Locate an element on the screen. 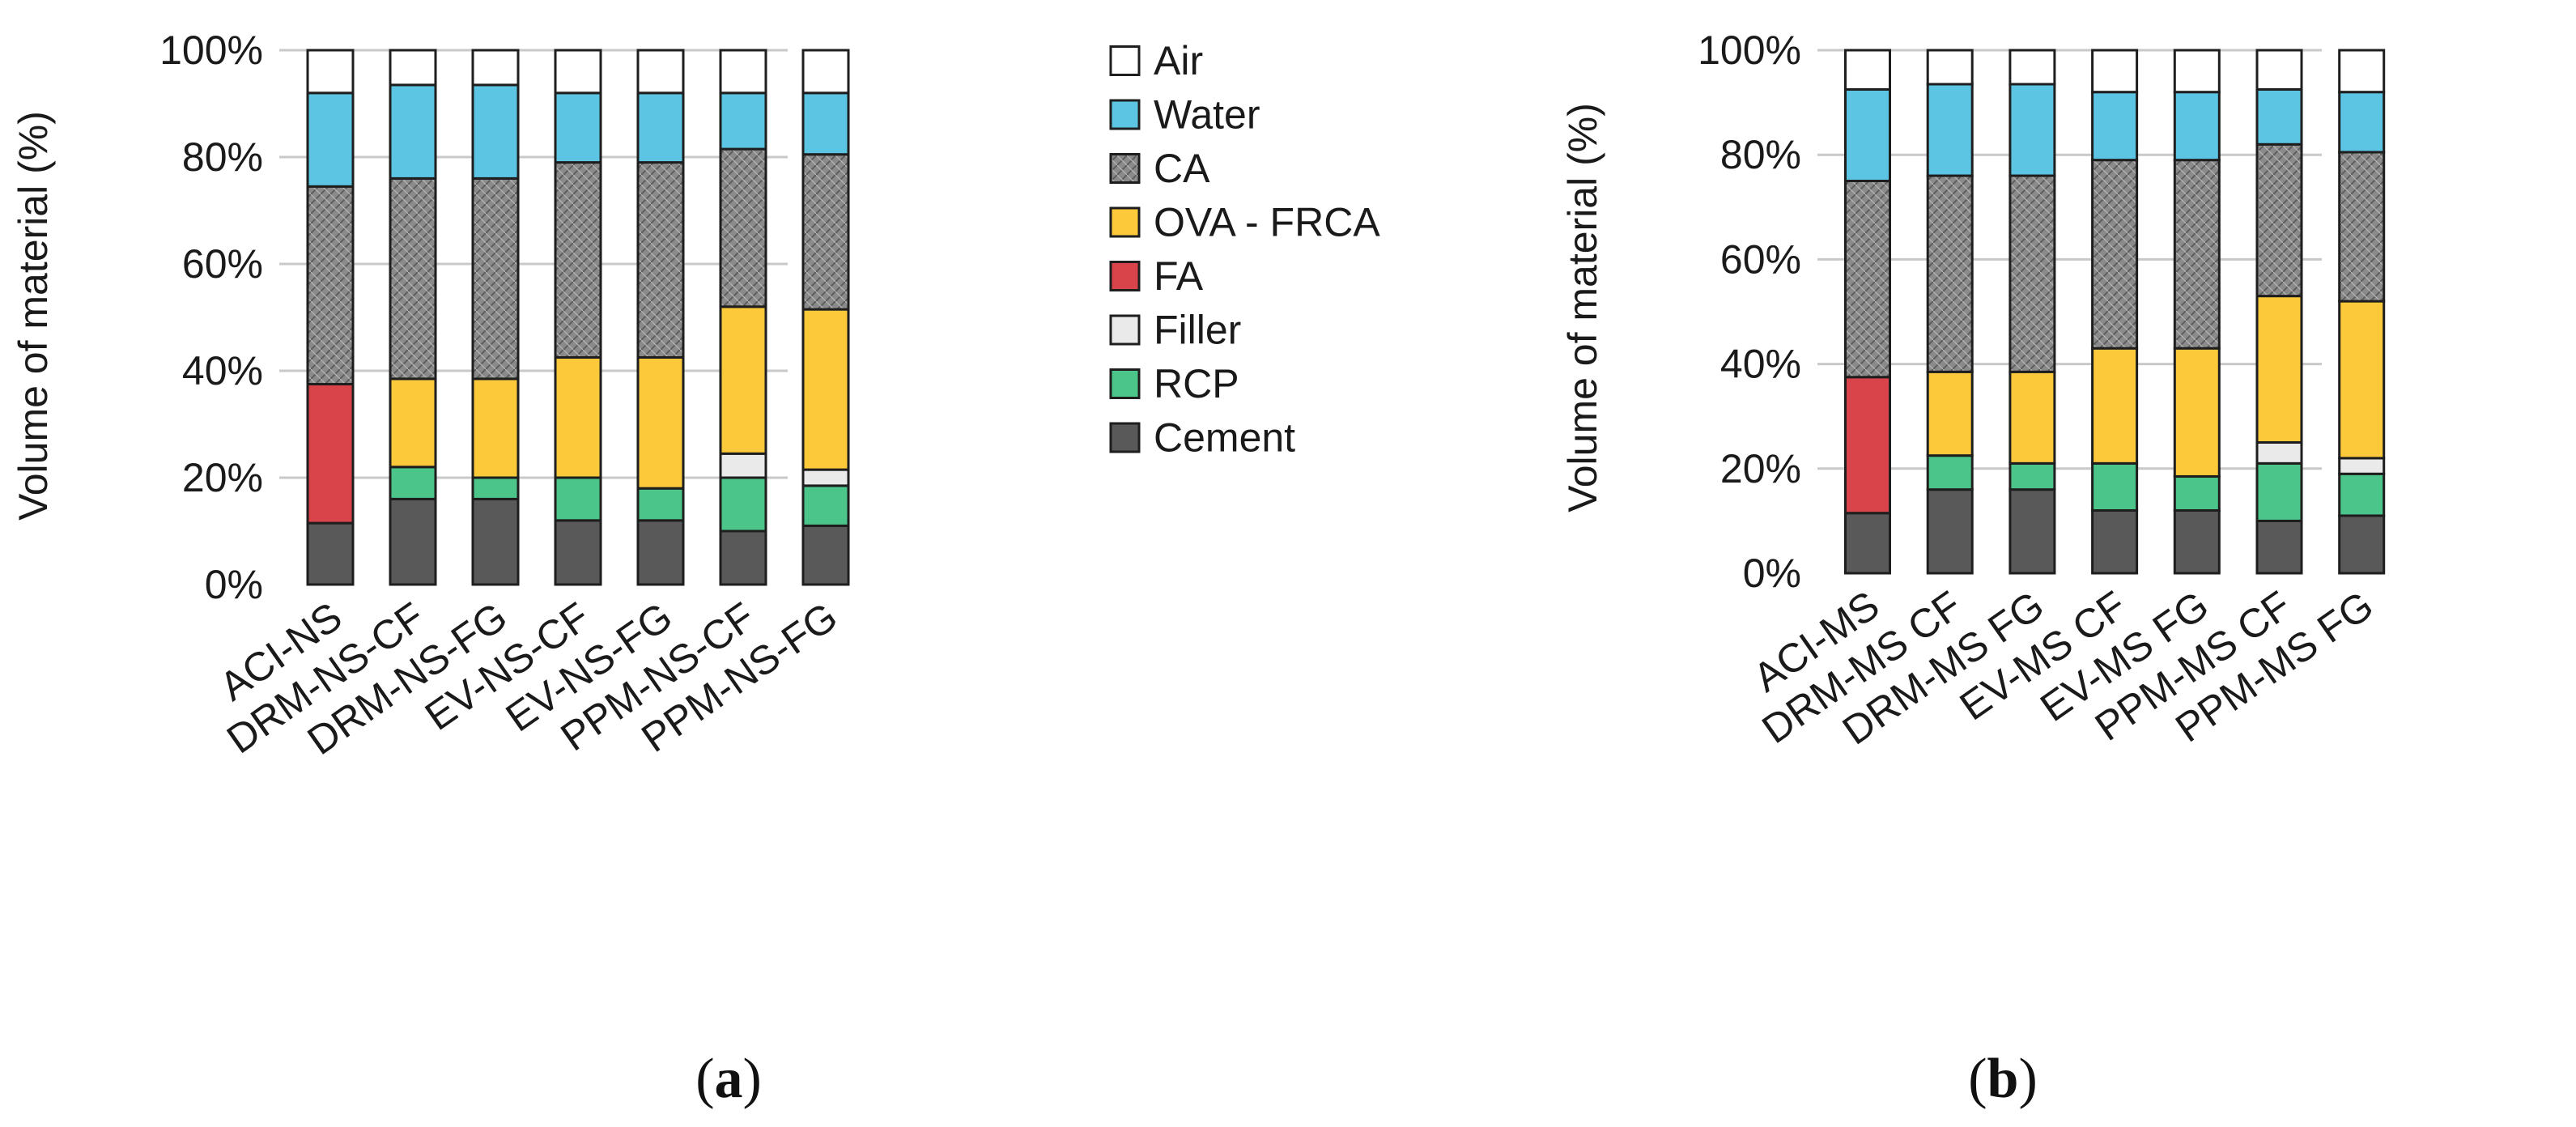 The image size is (2576, 1127). legend-swatch-water is located at coordinates (1125, 114).